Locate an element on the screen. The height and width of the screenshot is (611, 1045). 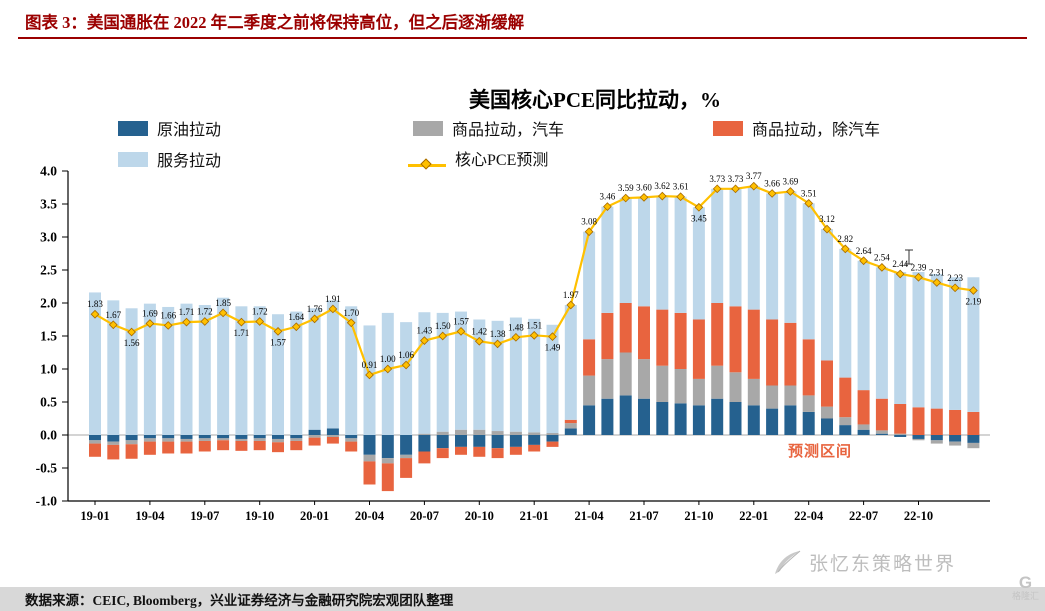
line-swatch-icon is located at coordinates (427, 164).